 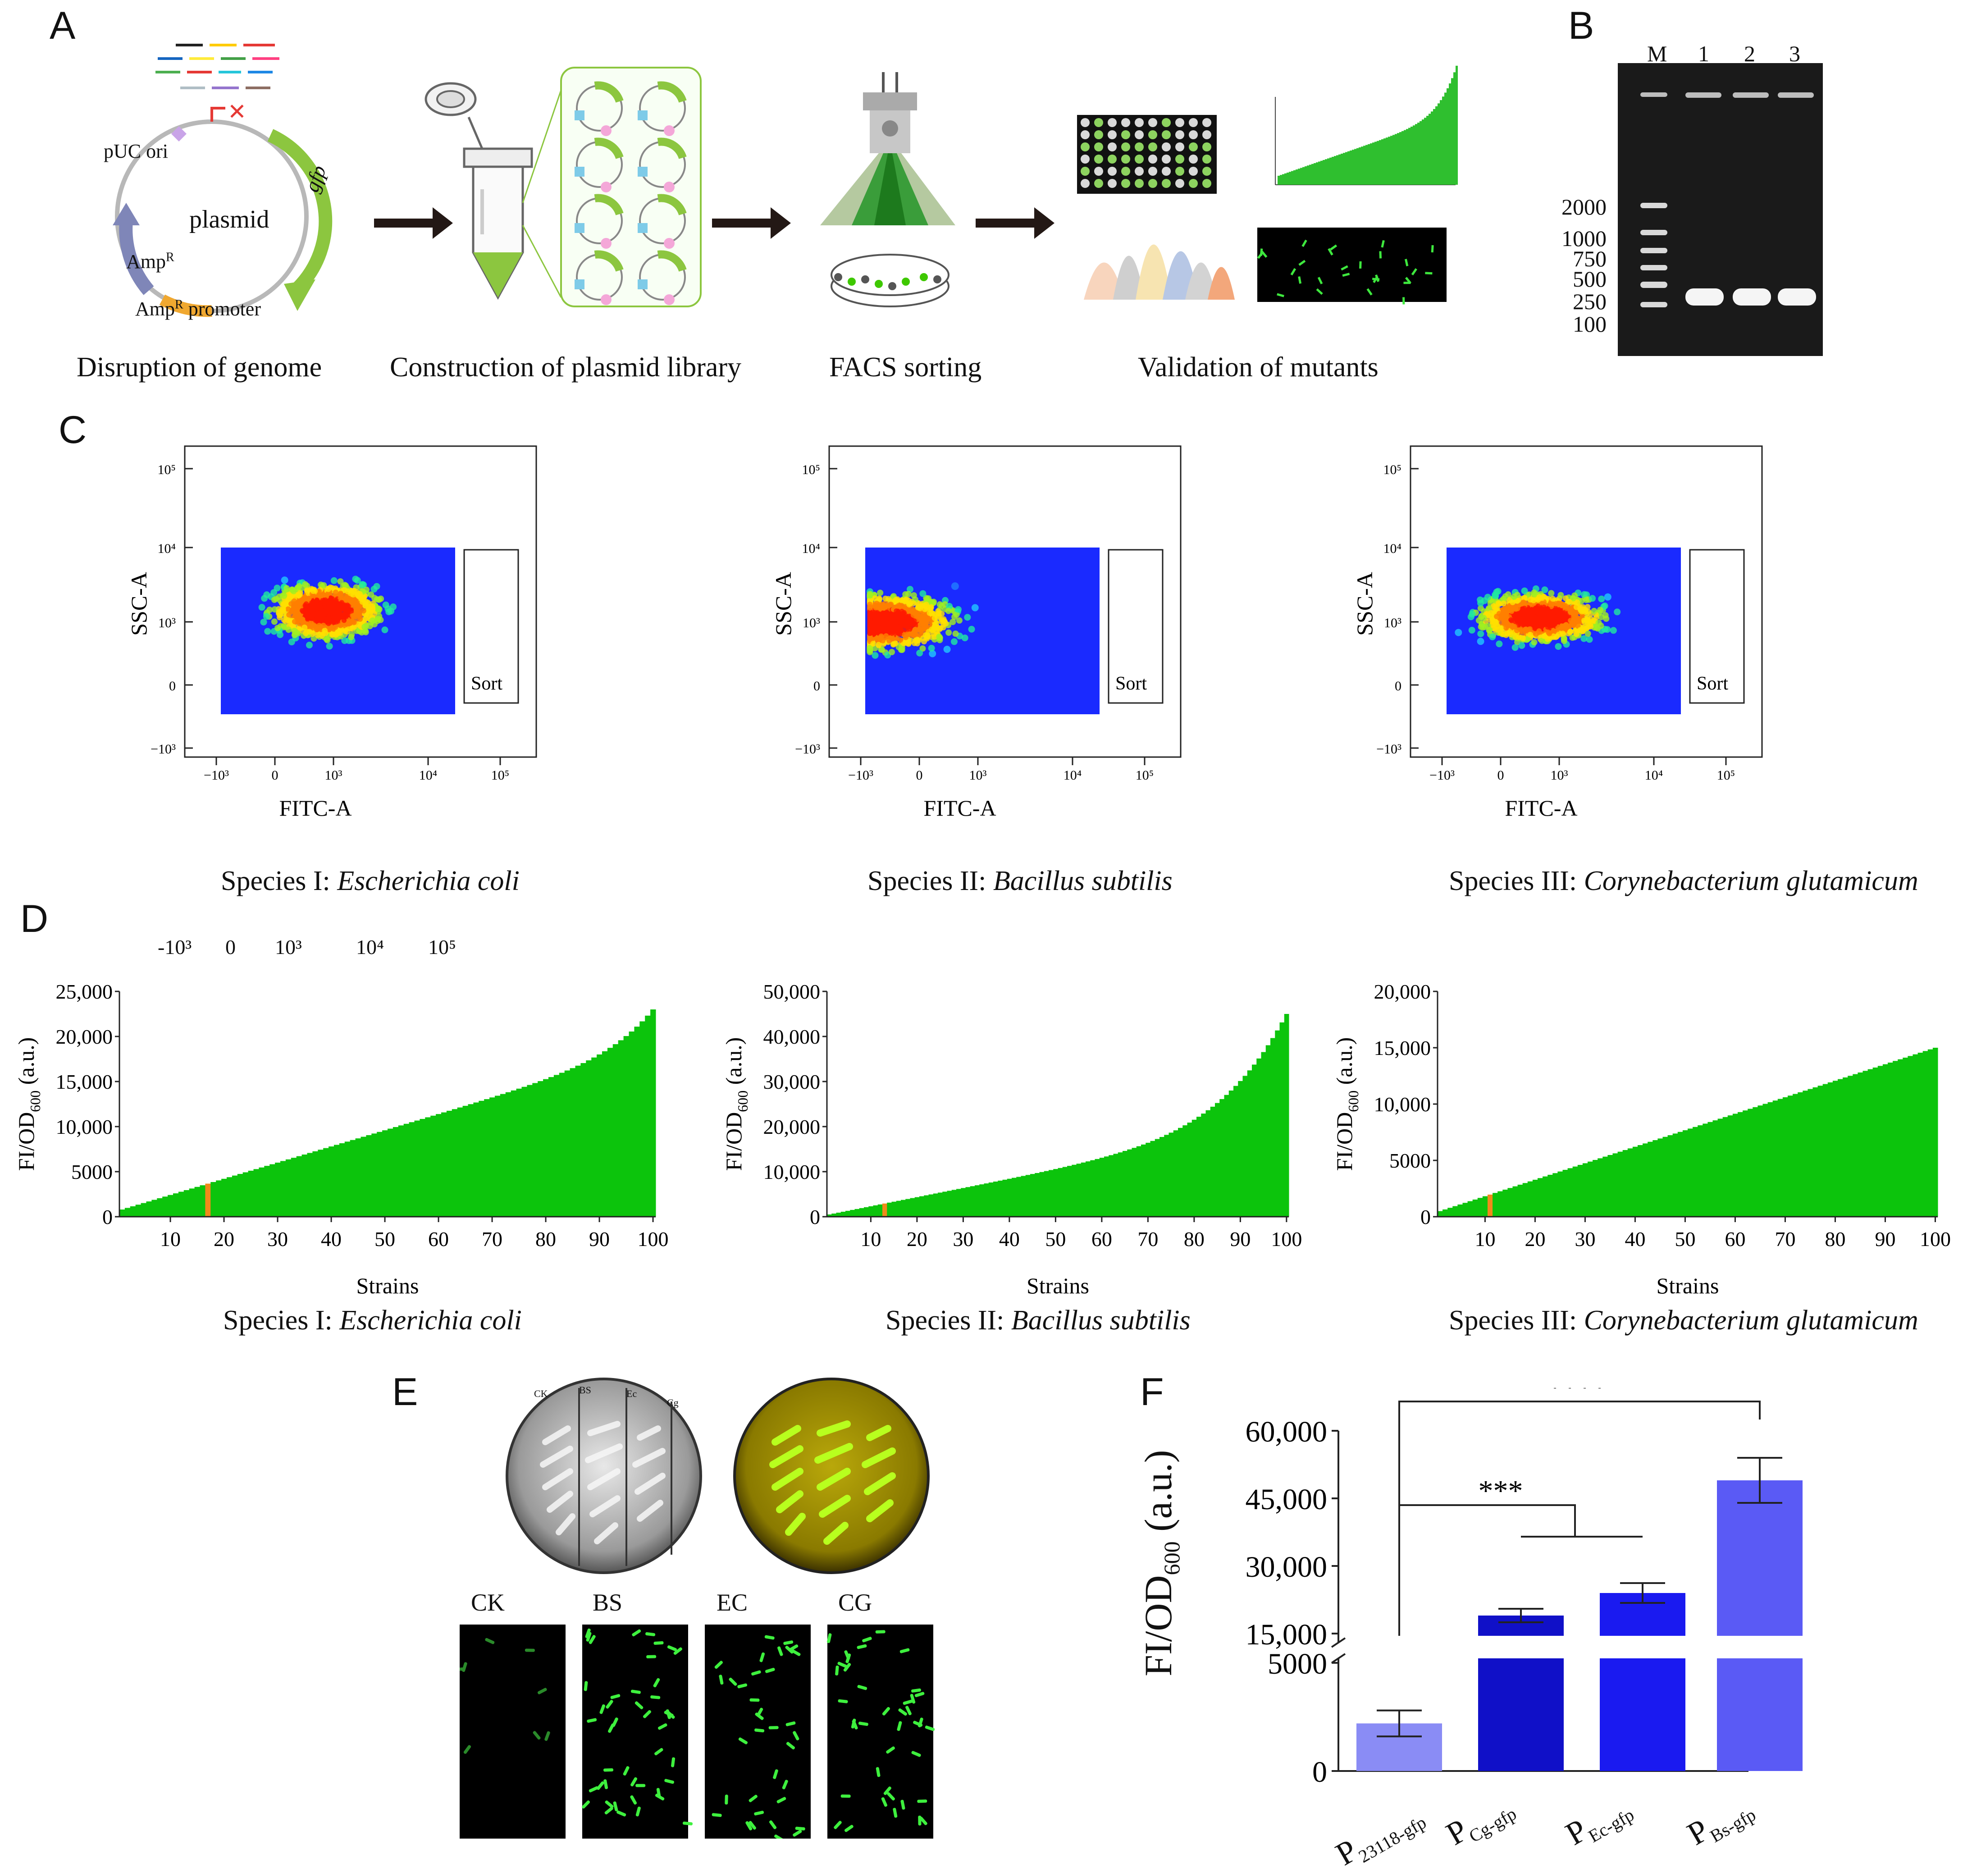 What do you see at coordinates (1319, 1772) in the screenshot?
I see `y-tick-label: 0` at bounding box center [1319, 1772].